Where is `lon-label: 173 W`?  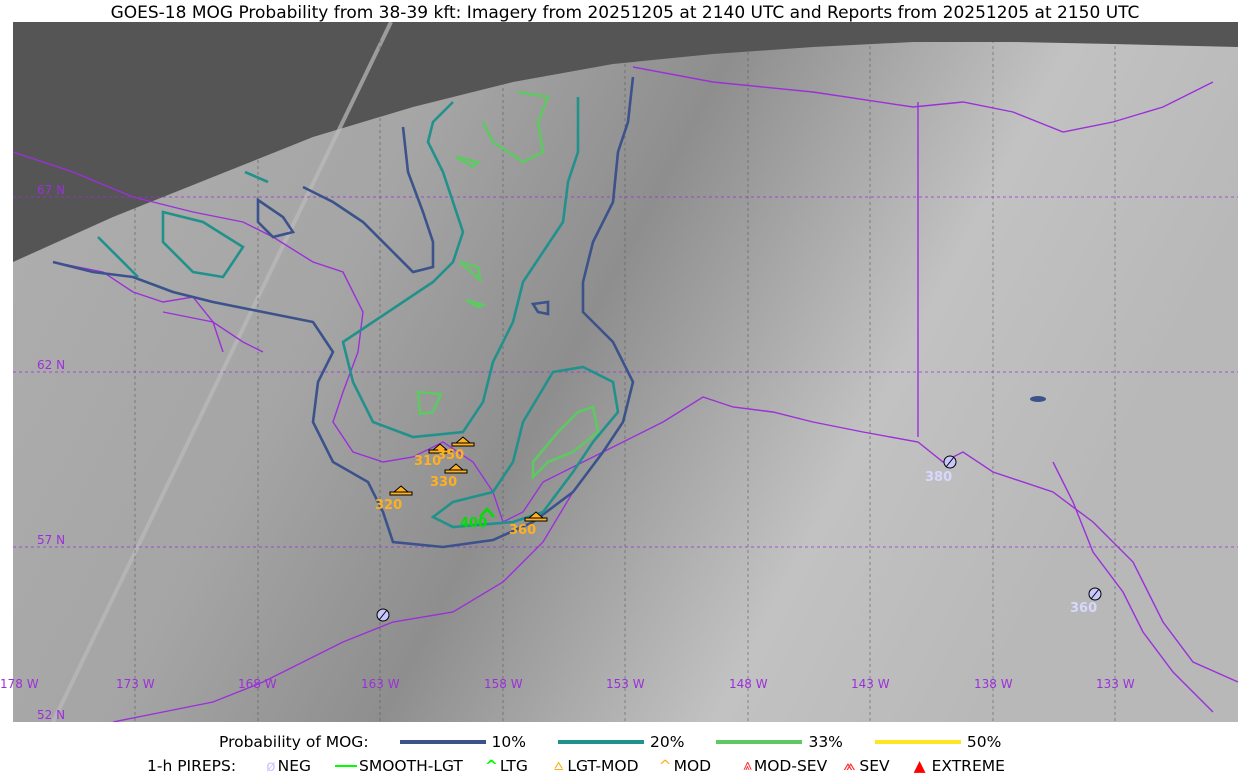 lon-label: 173 W is located at coordinates (135, 684).